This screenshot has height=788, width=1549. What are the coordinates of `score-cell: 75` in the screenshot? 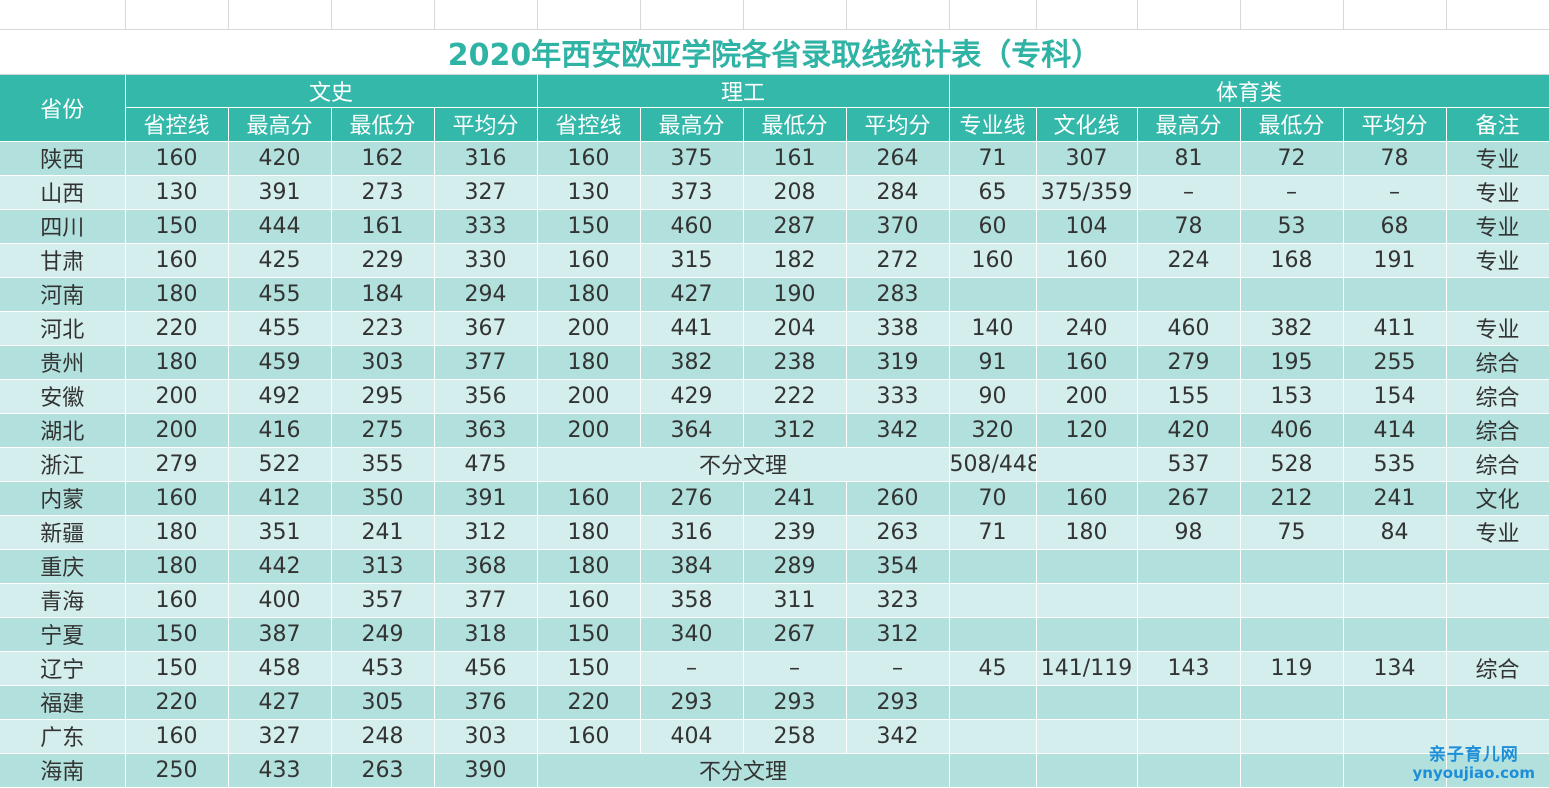 It's located at (1292, 532).